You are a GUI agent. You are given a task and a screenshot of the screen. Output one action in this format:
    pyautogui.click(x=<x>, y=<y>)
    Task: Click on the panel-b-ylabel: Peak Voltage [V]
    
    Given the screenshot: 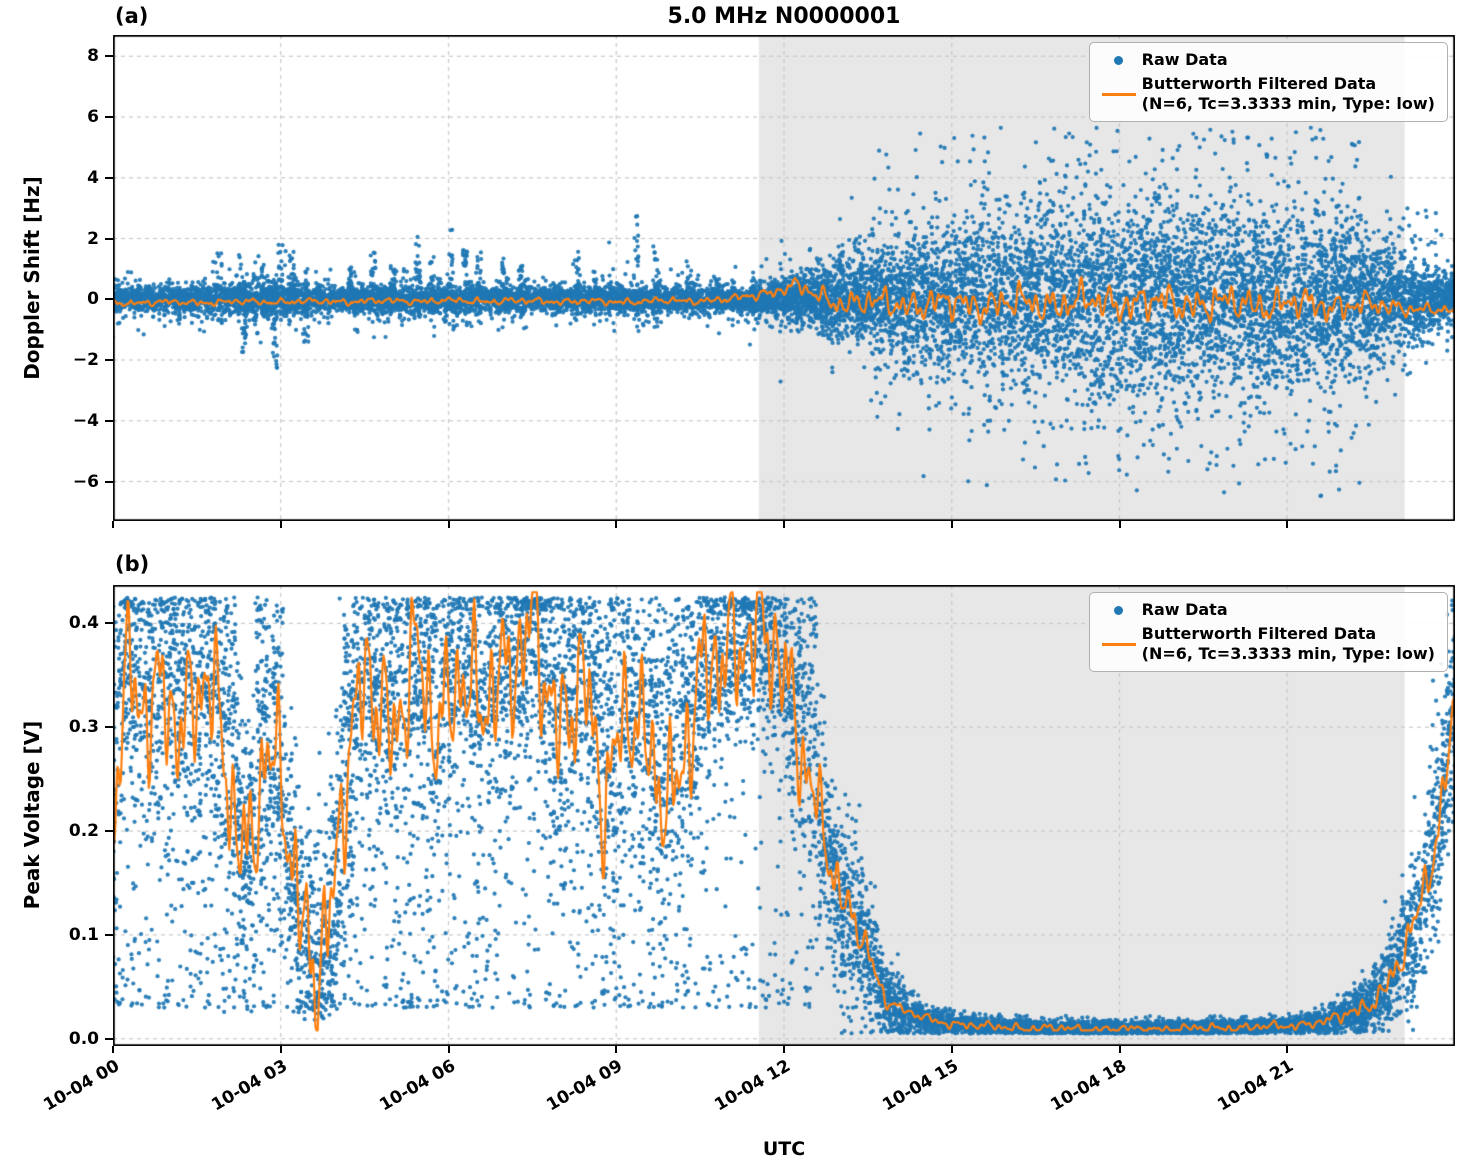 What is the action you would take?
    pyautogui.click(x=32, y=815)
    